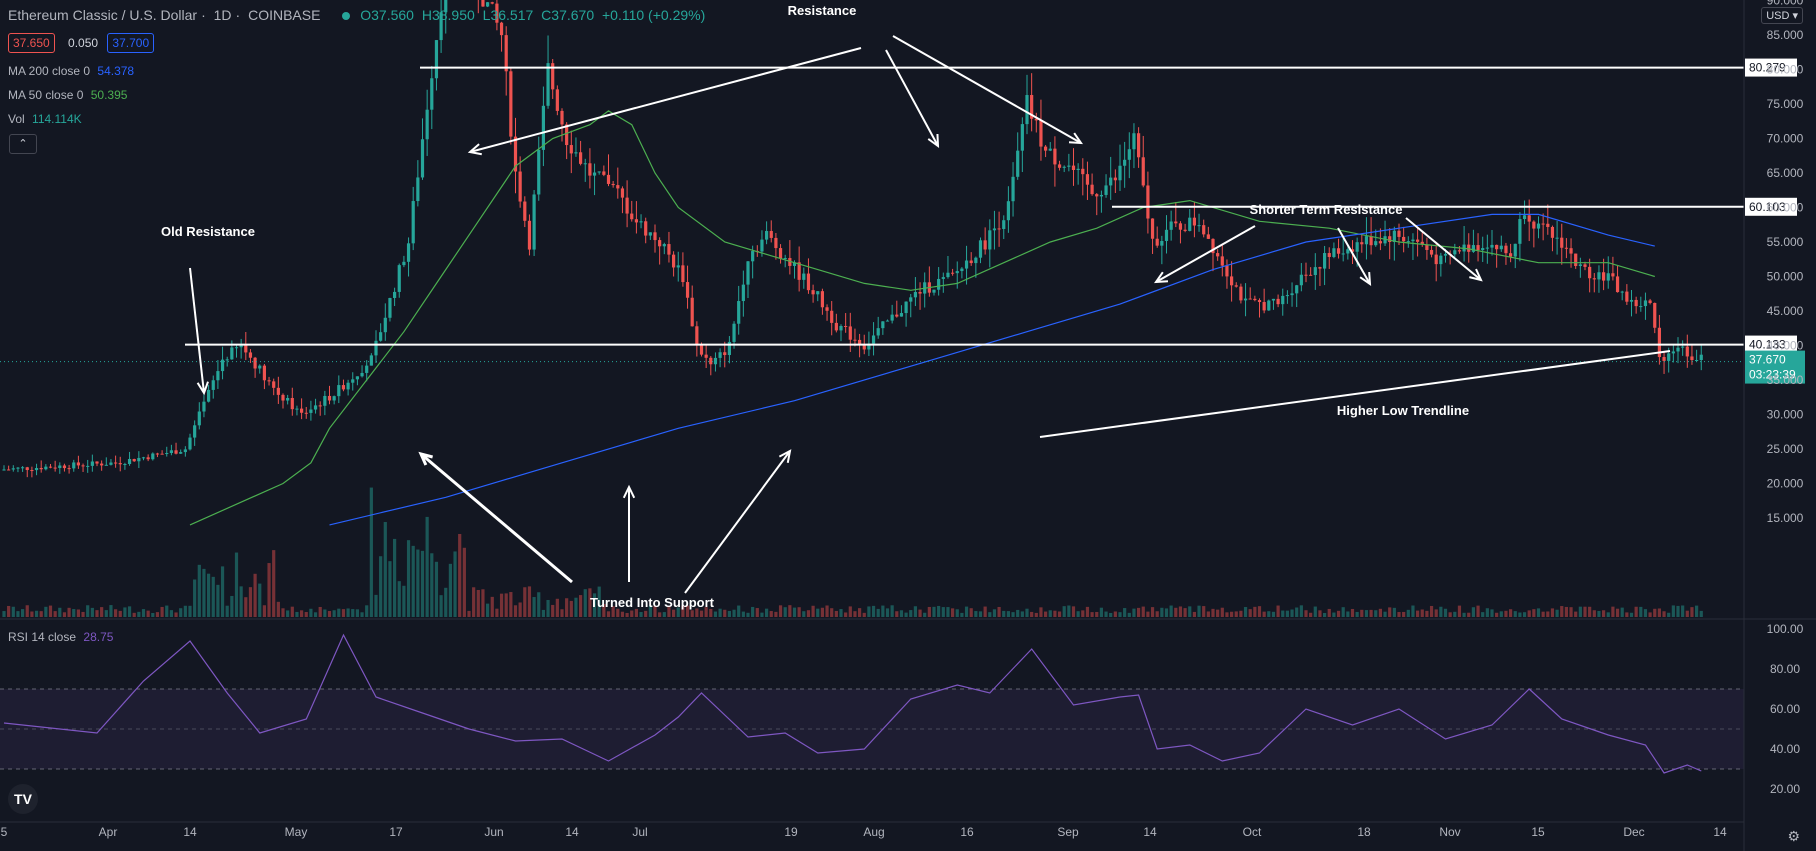  What do you see at coordinates (1252, 832) in the screenshot?
I see `time-tick-label: Oct` at bounding box center [1252, 832].